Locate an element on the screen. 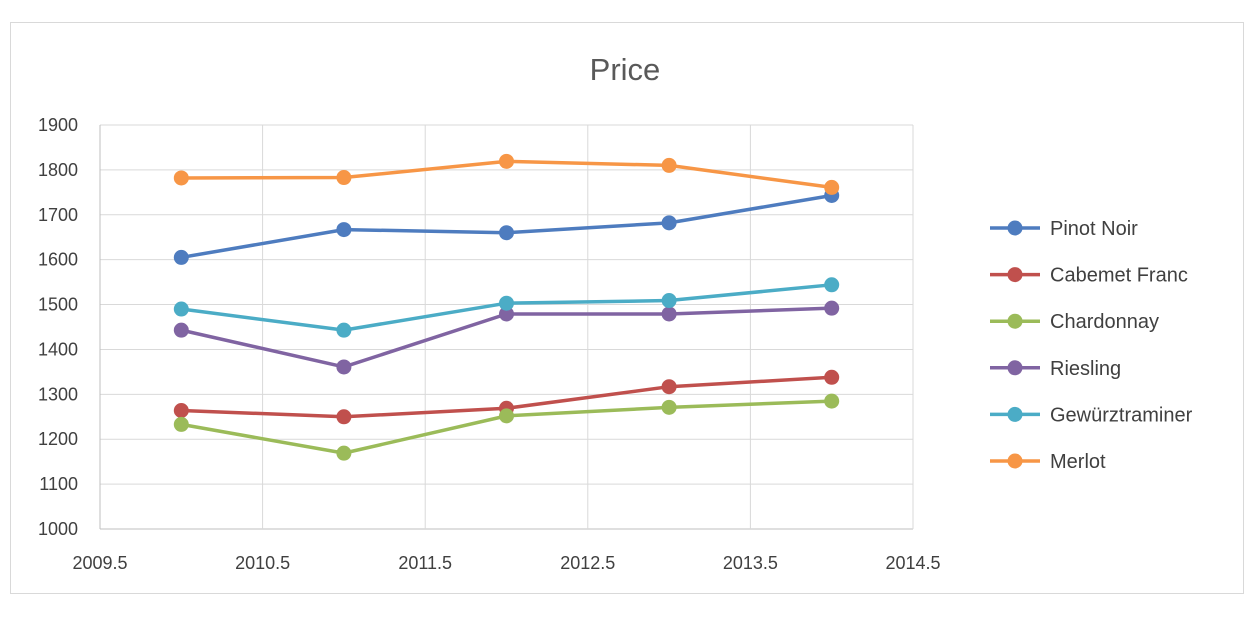 The height and width of the screenshot is (621, 1256). legend-item: Pinot Noir is located at coordinates (1064, 229).